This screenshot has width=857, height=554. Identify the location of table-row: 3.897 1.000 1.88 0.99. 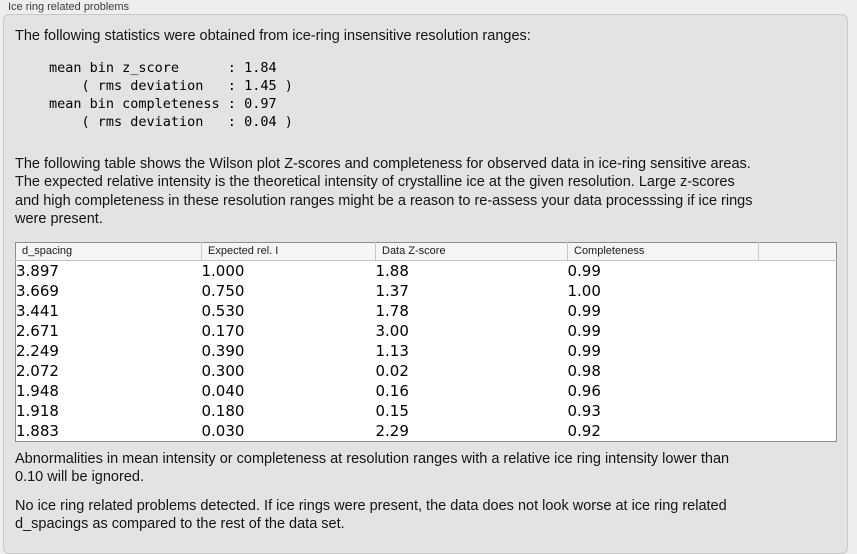
(426, 270).